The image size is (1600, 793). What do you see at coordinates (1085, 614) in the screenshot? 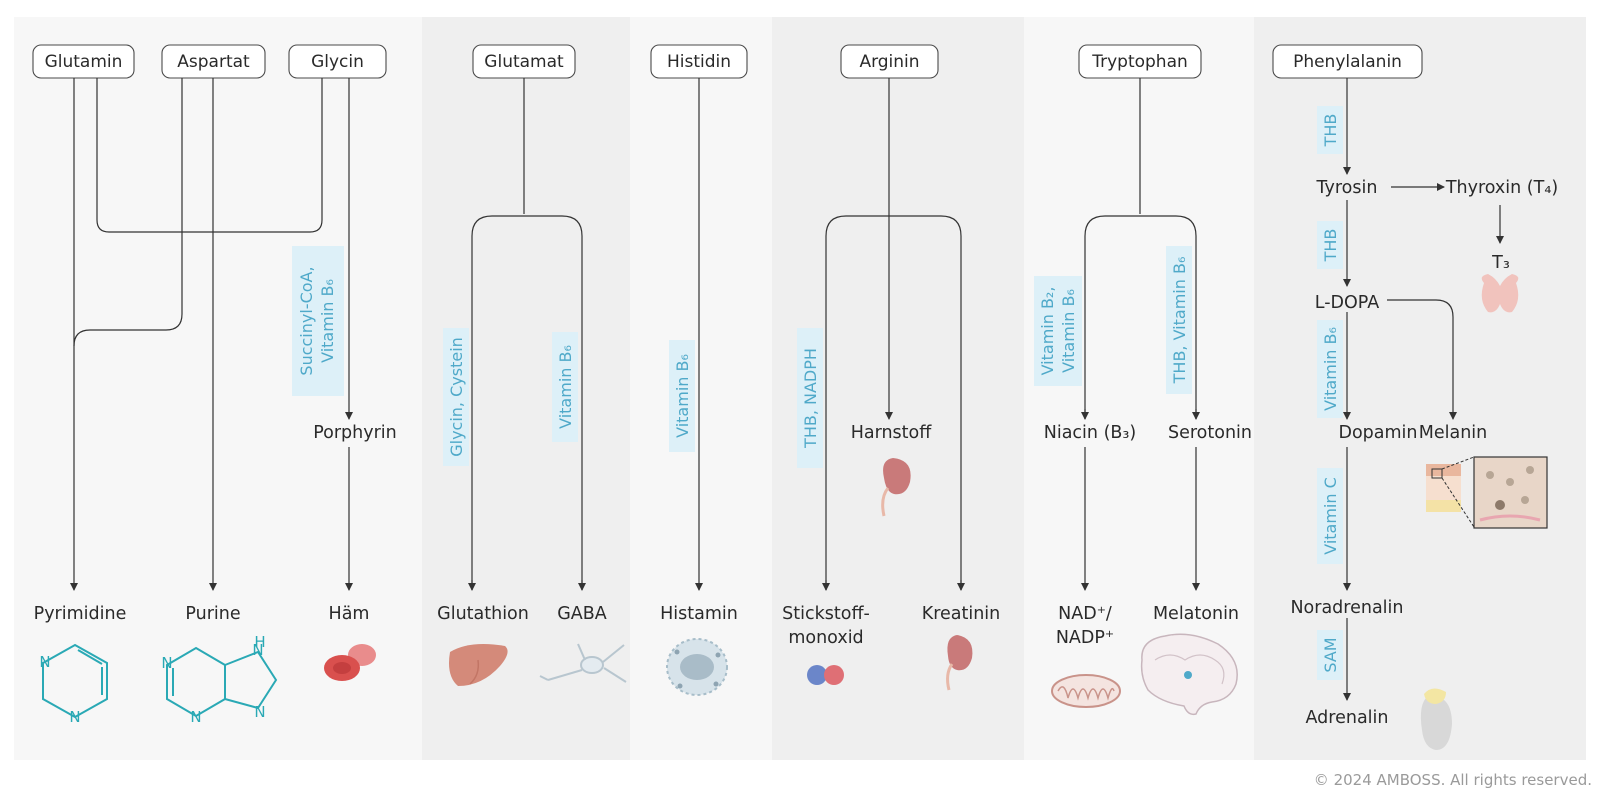
I see `label-nad-1: NAD⁺/` at bounding box center [1085, 614].